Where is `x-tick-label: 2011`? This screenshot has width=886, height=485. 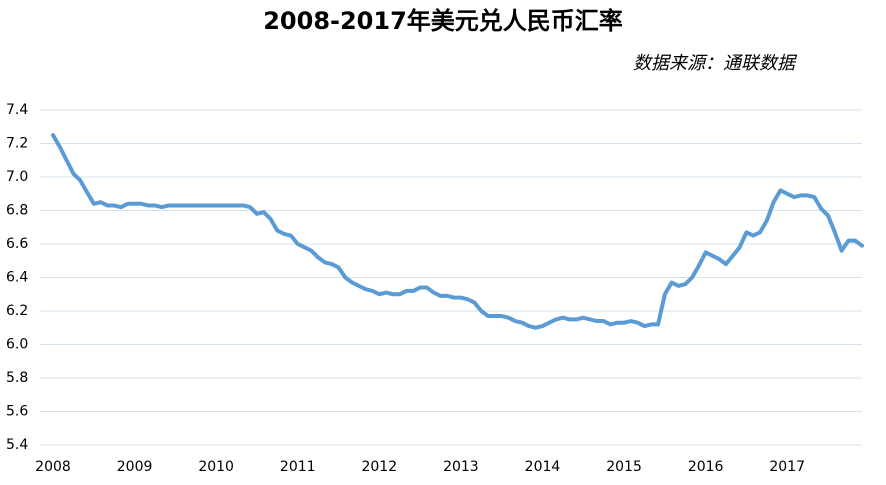
x-tick-label: 2011 is located at coordinates (298, 467).